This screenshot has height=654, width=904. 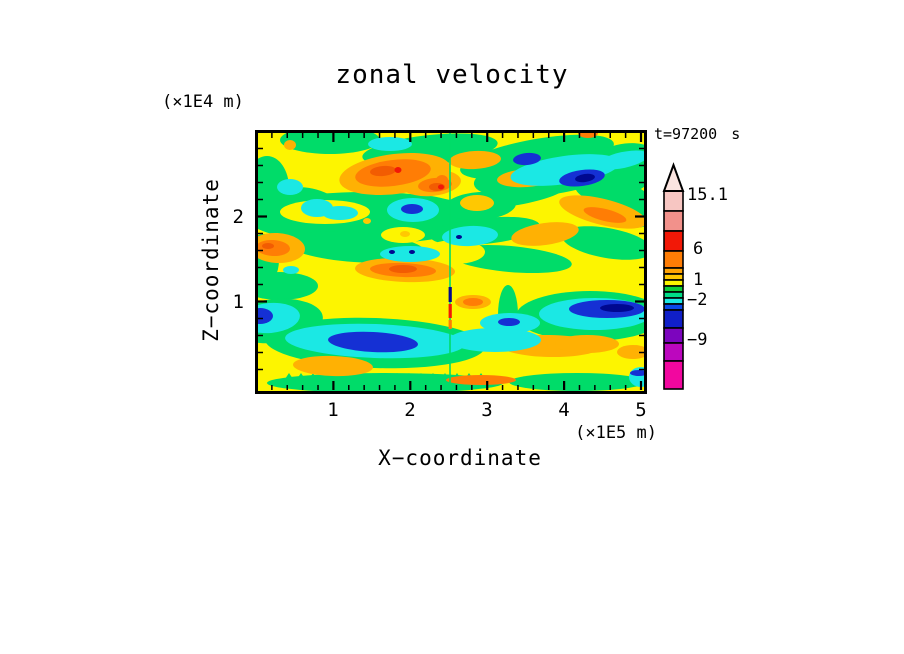 What do you see at coordinates (450, 324) in the screenshot?
I see `contour-strip-orange` at bounding box center [450, 324].